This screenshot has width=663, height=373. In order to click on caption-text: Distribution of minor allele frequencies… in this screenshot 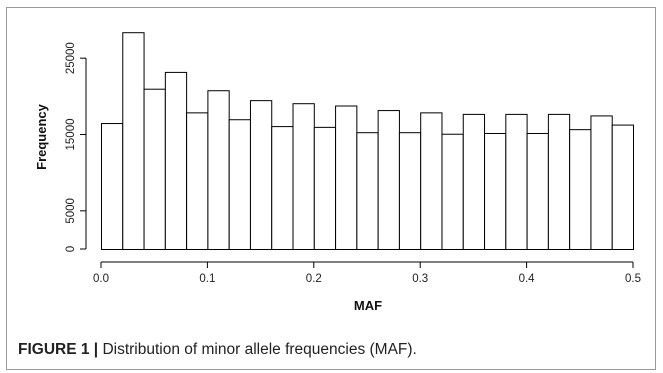, I will do `click(257, 349)`.